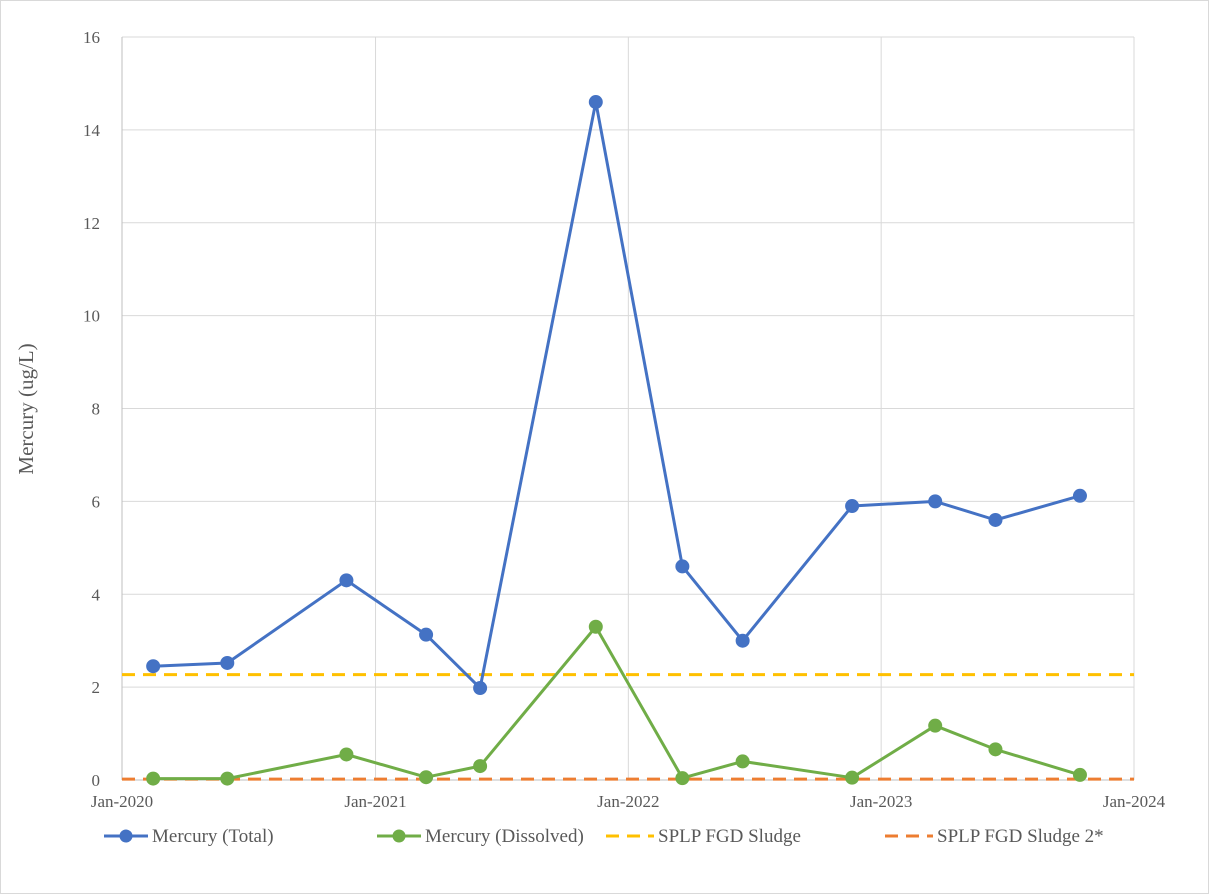  What do you see at coordinates (96, 780) in the screenshot?
I see `y-tick-label: 0` at bounding box center [96, 780].